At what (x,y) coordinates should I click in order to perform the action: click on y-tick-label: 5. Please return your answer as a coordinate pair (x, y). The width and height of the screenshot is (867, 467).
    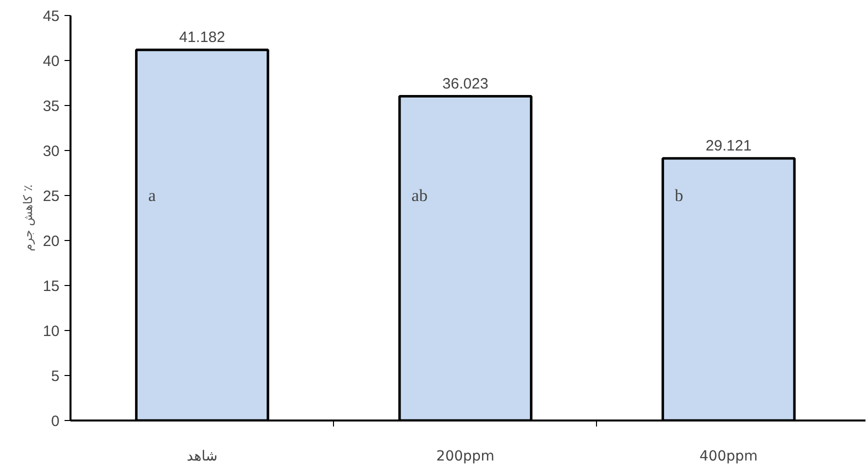
    Looking at the image, I should click on (55, 376).